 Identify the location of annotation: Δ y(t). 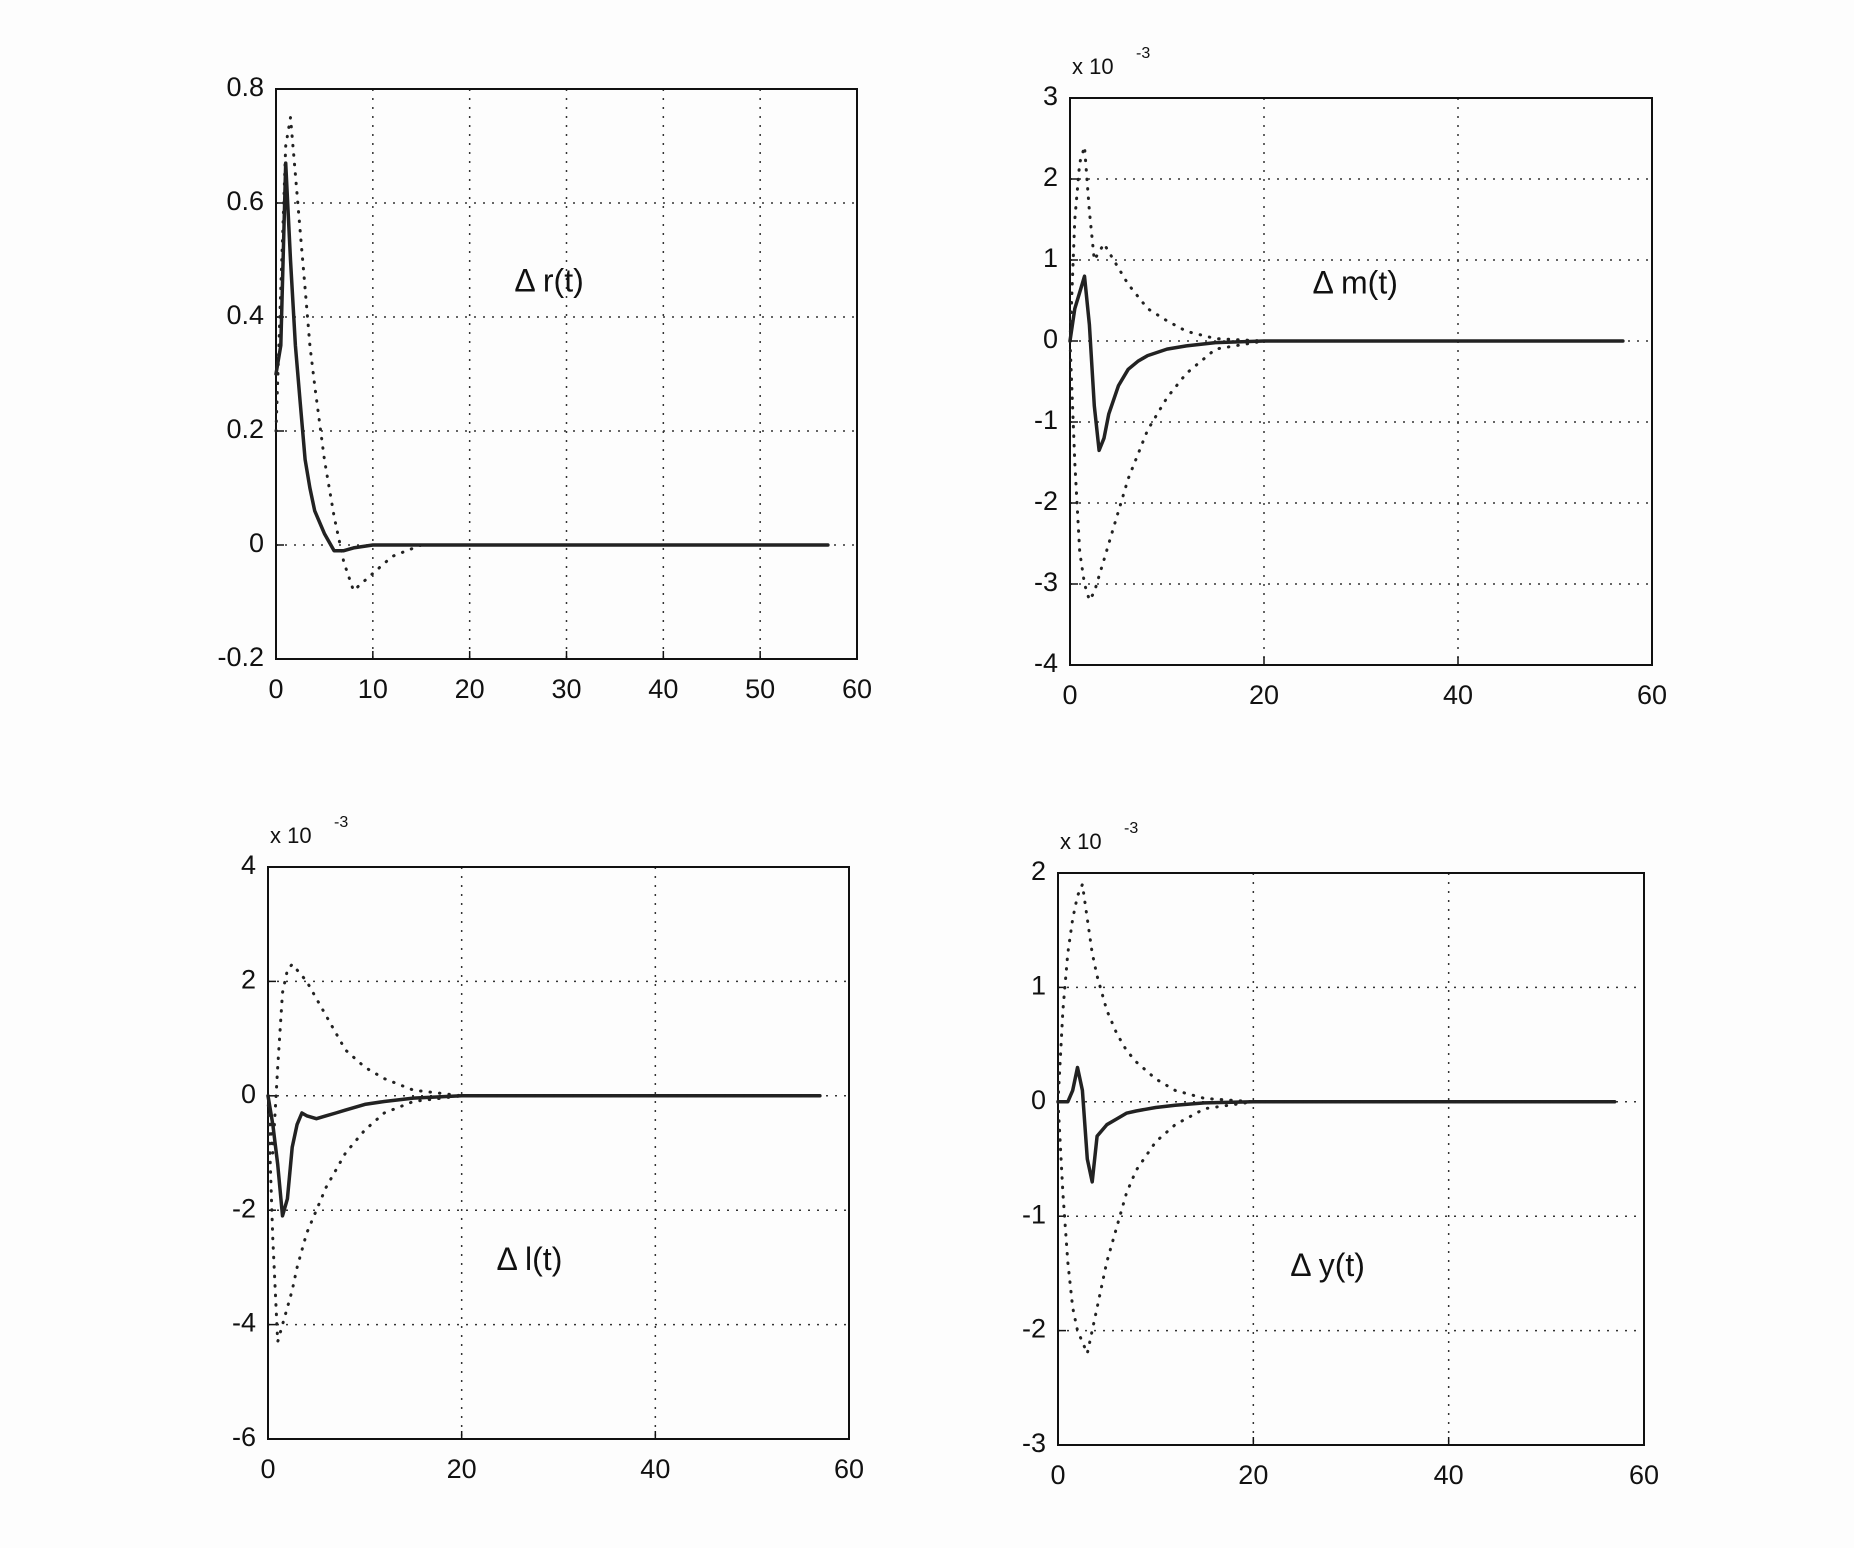
(1327, 1265).